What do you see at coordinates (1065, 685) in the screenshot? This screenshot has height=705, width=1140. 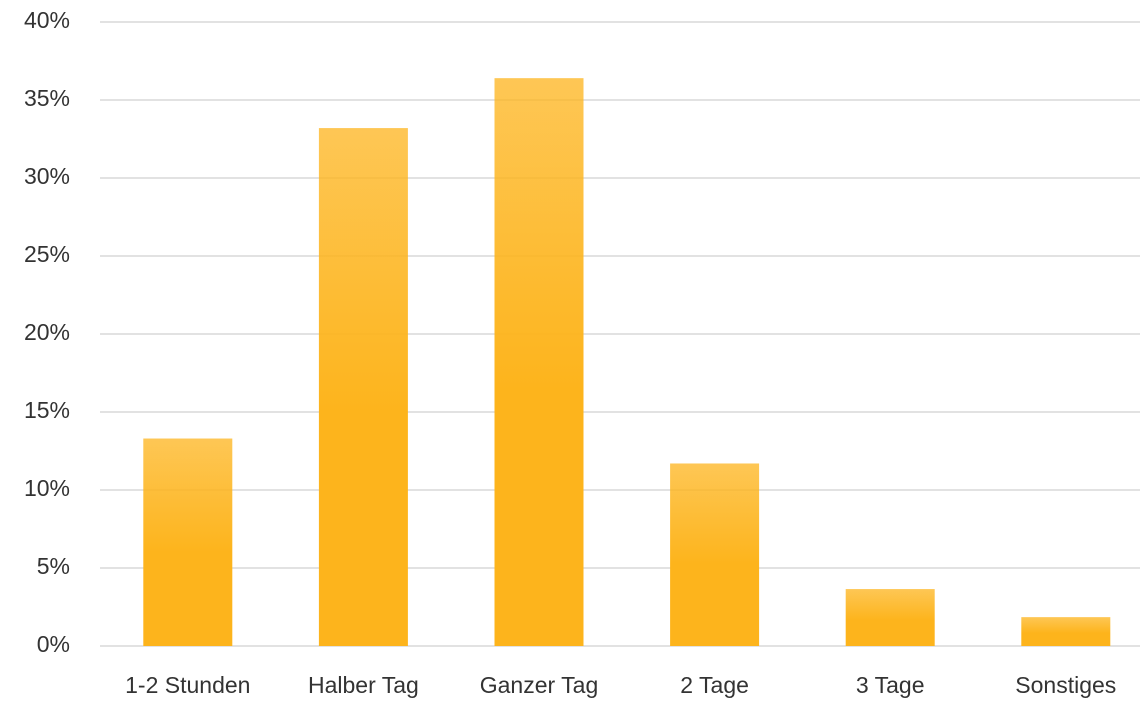 I see `x-tick-label: Sonstiges` at bounding box center [1065, 685].